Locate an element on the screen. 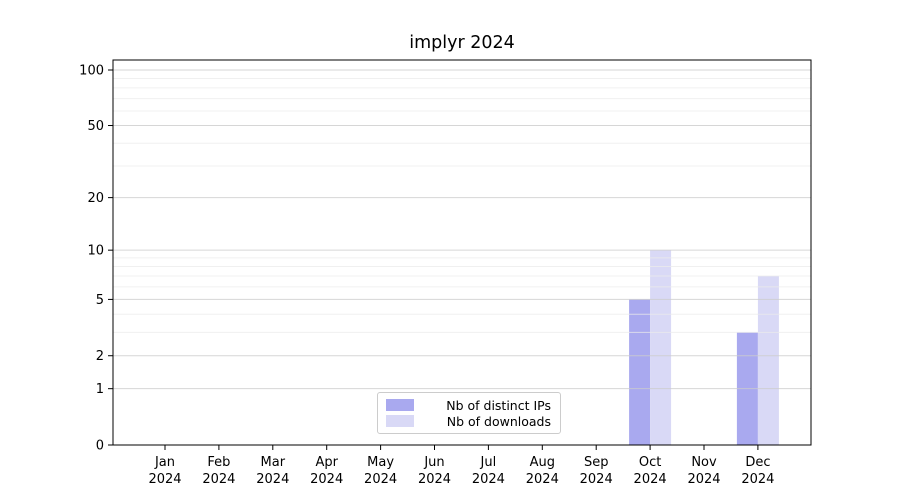 The image size is (900, 500). x-tick-label-month: Jan is located at coordinates (164, 462).